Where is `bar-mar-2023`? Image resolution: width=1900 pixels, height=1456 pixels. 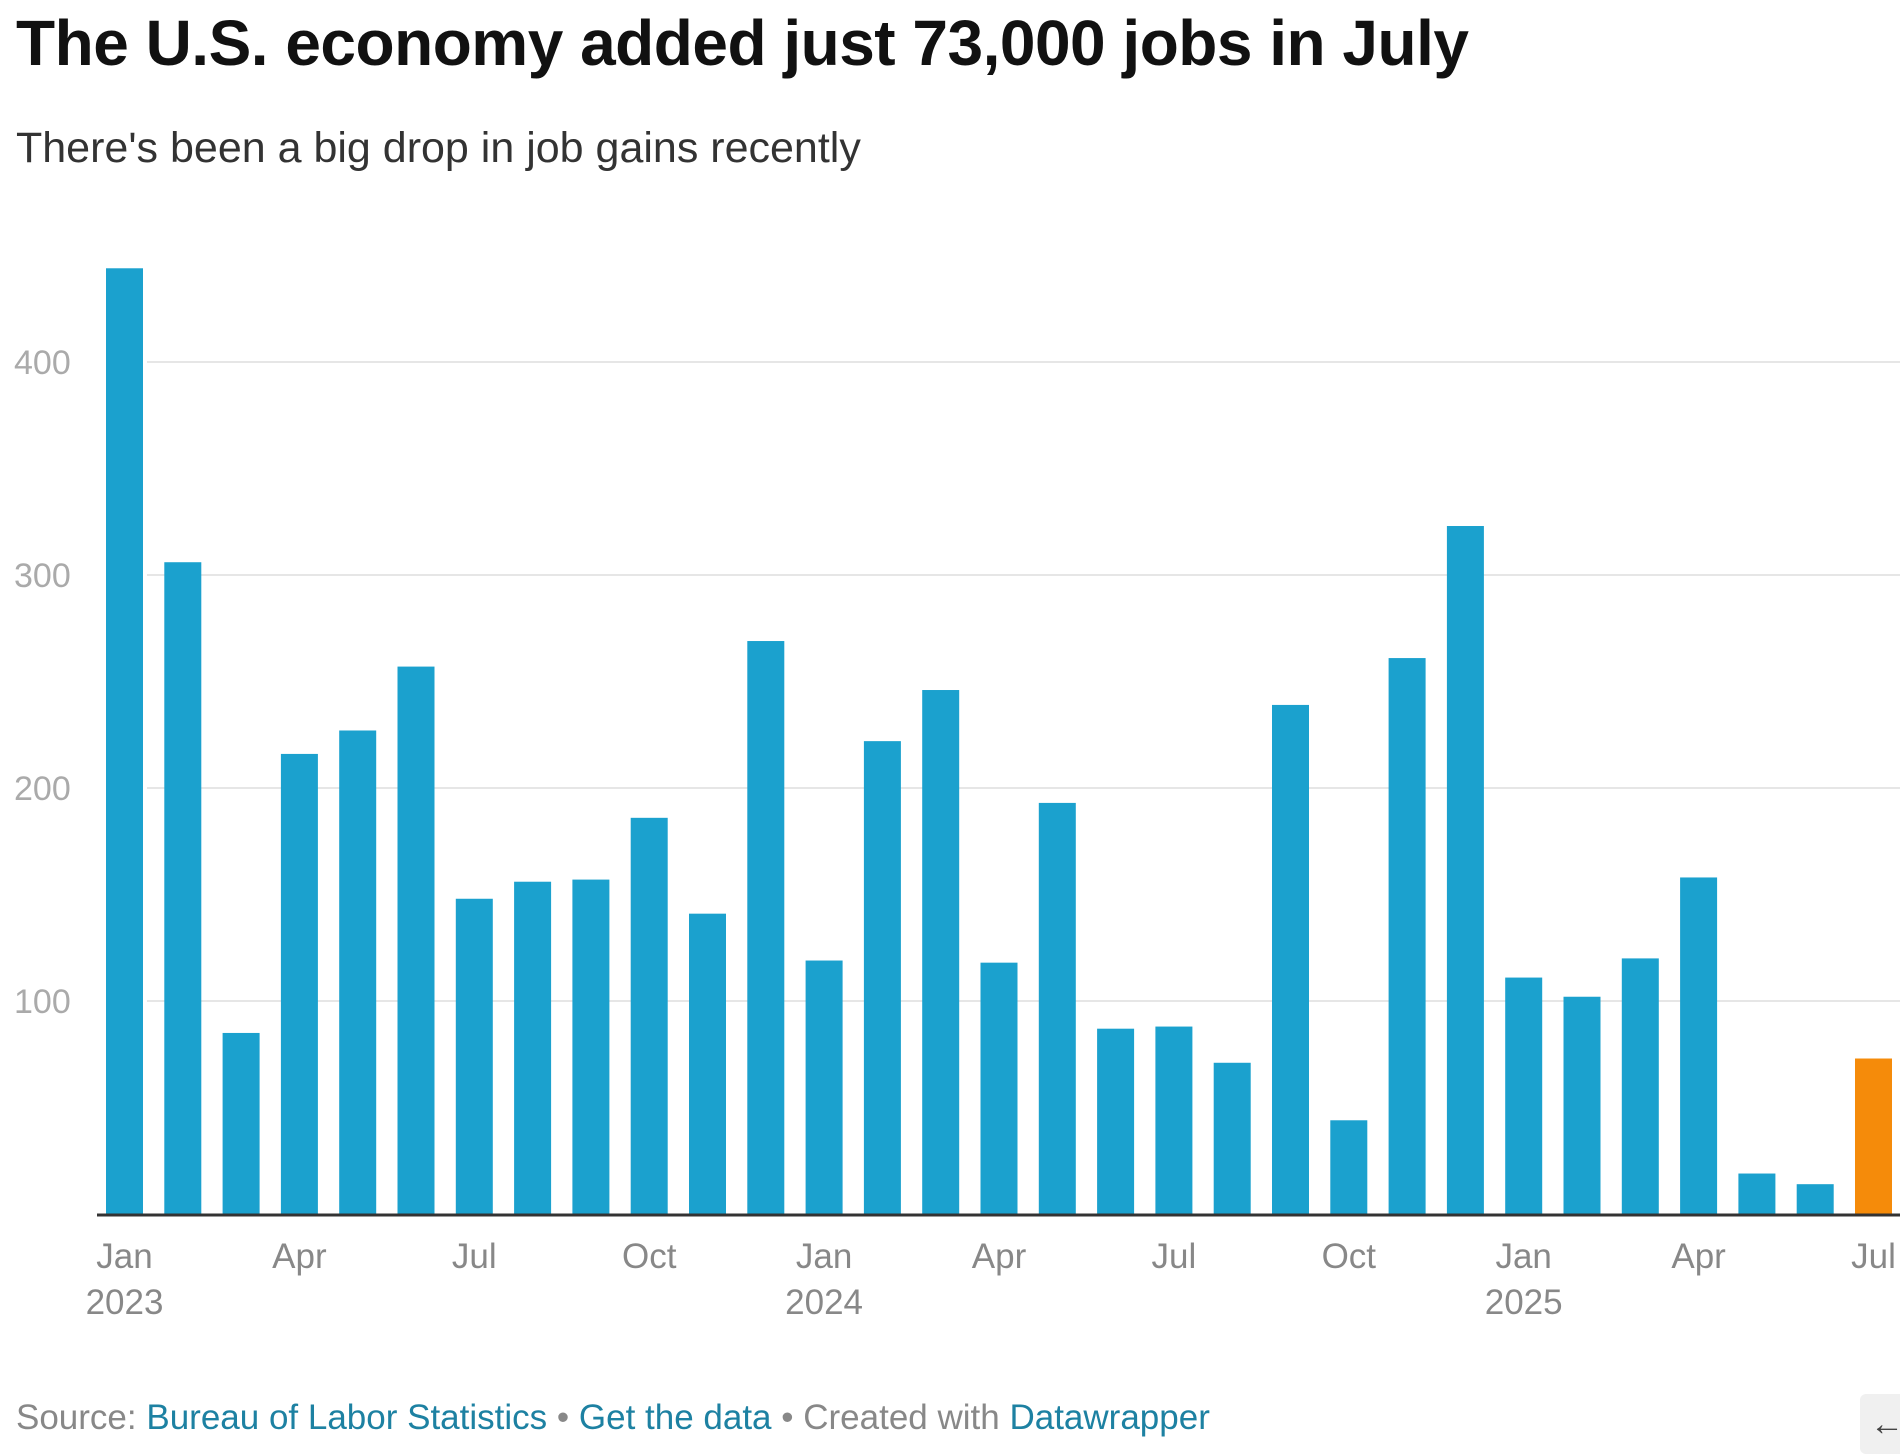
bar-mar-2023 is located at coordinates (241, 1123).